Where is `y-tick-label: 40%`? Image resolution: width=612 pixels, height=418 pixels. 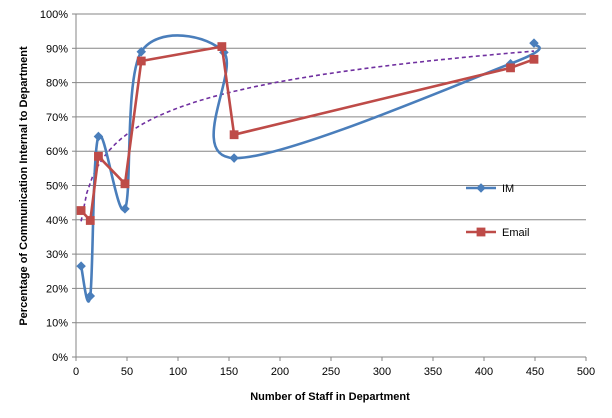
y-tick-label: 40% is located at coordinates (57, 221).